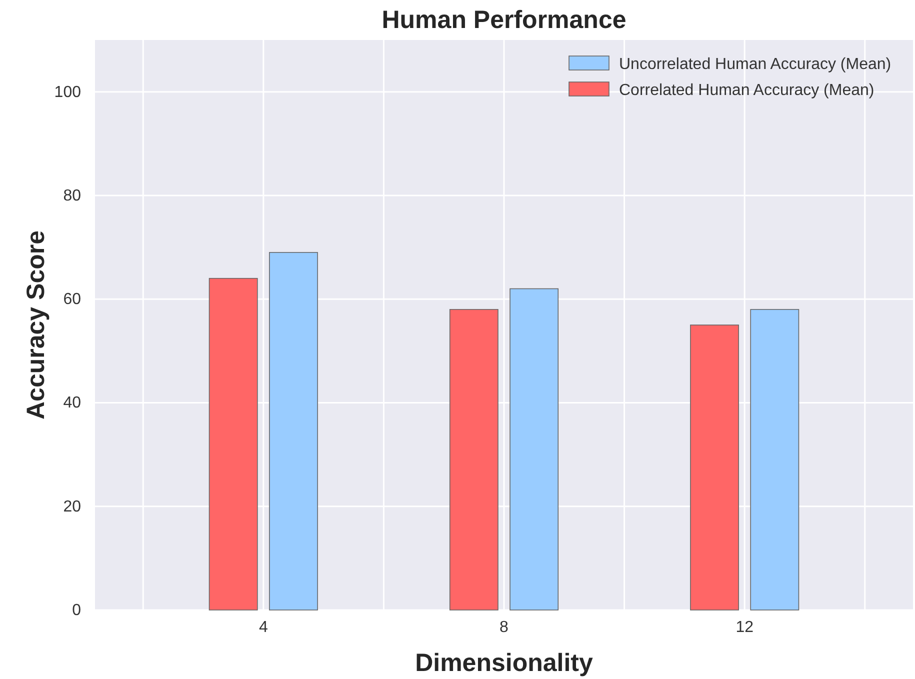  What do you see at coordinates (263, 627) in the screenshot?
I see `x-tick-label: 4` at bounding box center [263, 627].